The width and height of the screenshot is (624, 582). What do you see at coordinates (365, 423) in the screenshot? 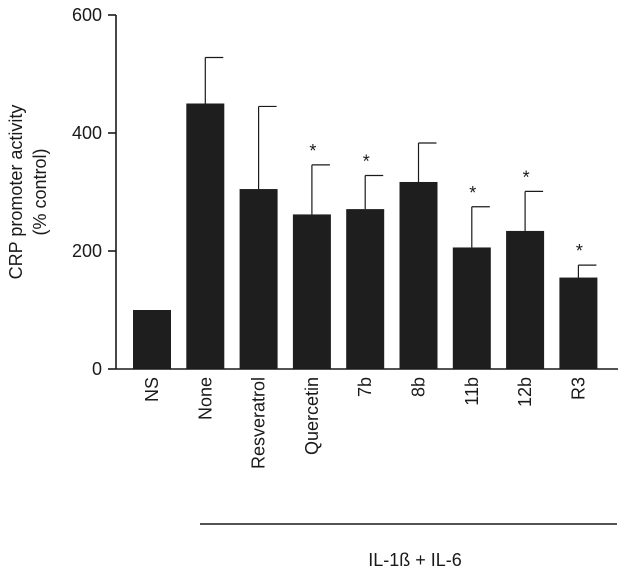
I see `x-tick-labels: NS None Resveratrol Quercetin 7b 8b 11b 12b R3` at bounding box center [365, 423].